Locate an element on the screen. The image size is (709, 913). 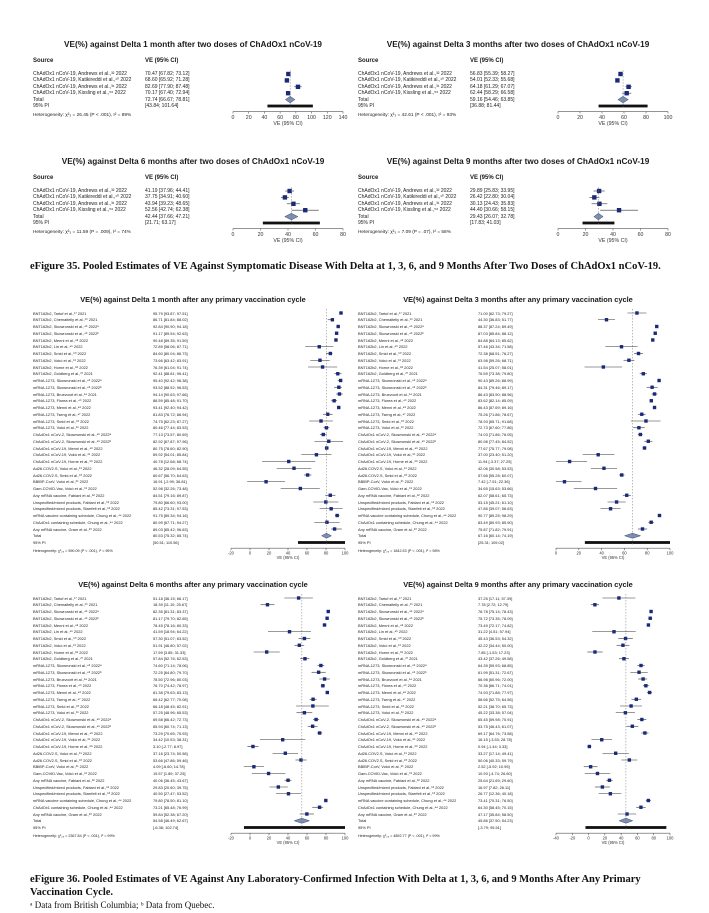
ci-value: [36.88; 81.44] is located at coordinates (485, 106).